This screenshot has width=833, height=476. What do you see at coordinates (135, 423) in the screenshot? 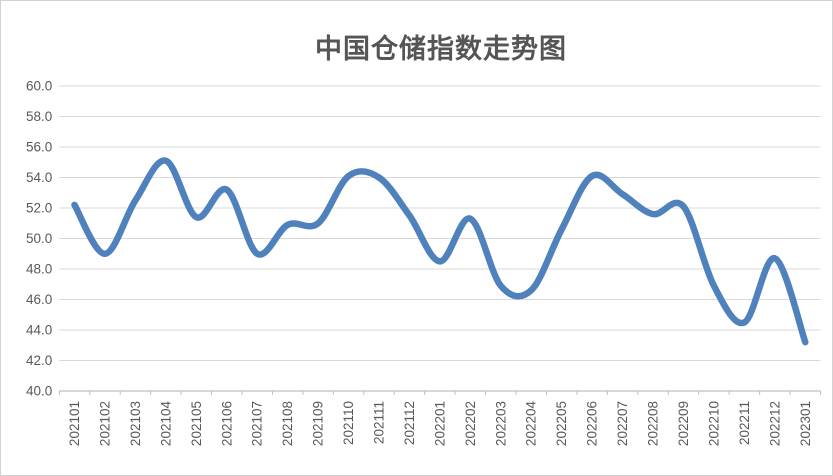
I see `x-axis-label: 202103` at bounding box center [135, 423].